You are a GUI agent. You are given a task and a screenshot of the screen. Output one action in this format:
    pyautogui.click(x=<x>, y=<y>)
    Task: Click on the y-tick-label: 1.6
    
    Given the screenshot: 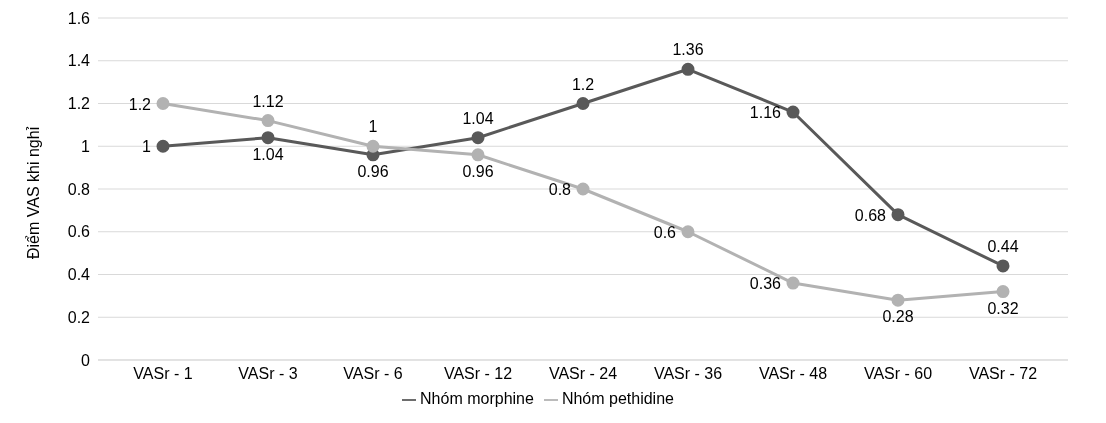 What is the action you would take?
    pyautogui.click(x=79, y=18)
    